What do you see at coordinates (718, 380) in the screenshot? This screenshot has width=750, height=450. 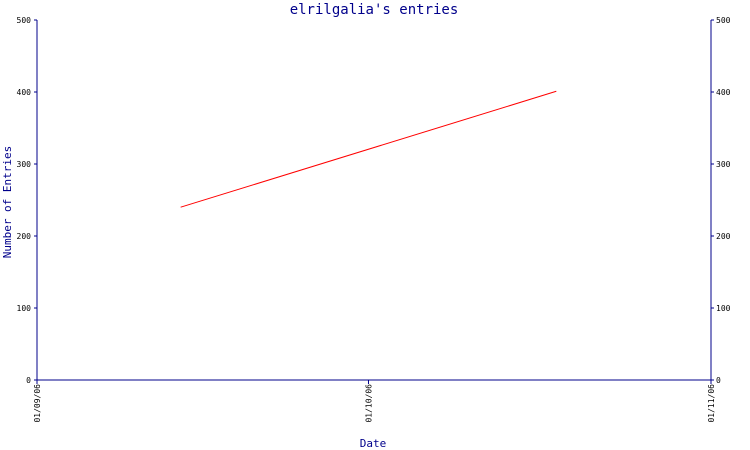 I see `right-y-tick-label: 0` at bounding box center [718, 380].